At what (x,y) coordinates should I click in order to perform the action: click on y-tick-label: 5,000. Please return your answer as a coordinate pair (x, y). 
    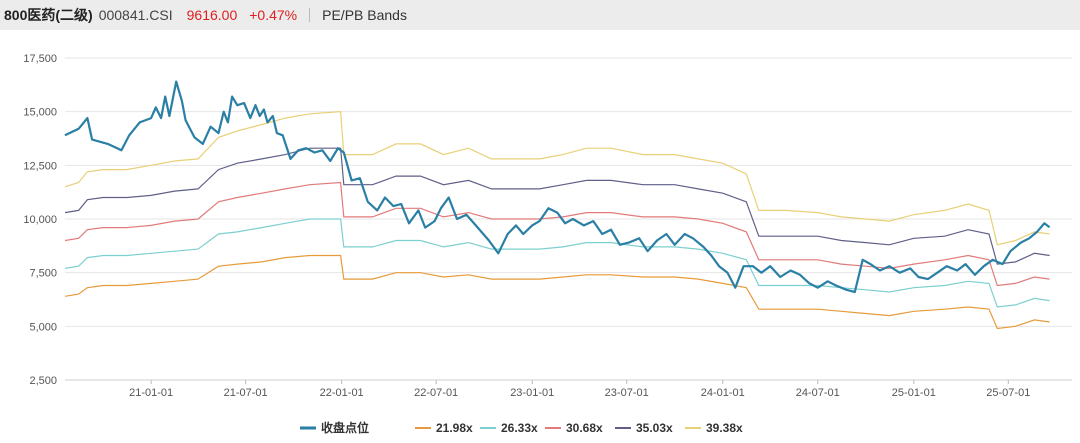
    Looking at the image, I should click on (43, 327).